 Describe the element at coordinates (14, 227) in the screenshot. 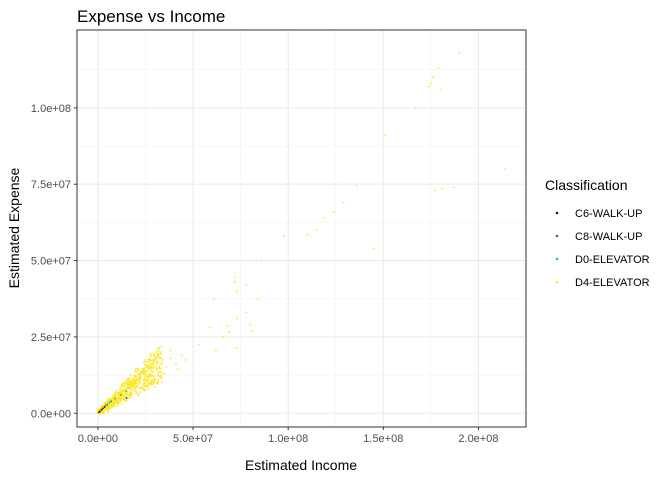

I see `y-axis-title: Estimated Expense` at that location.